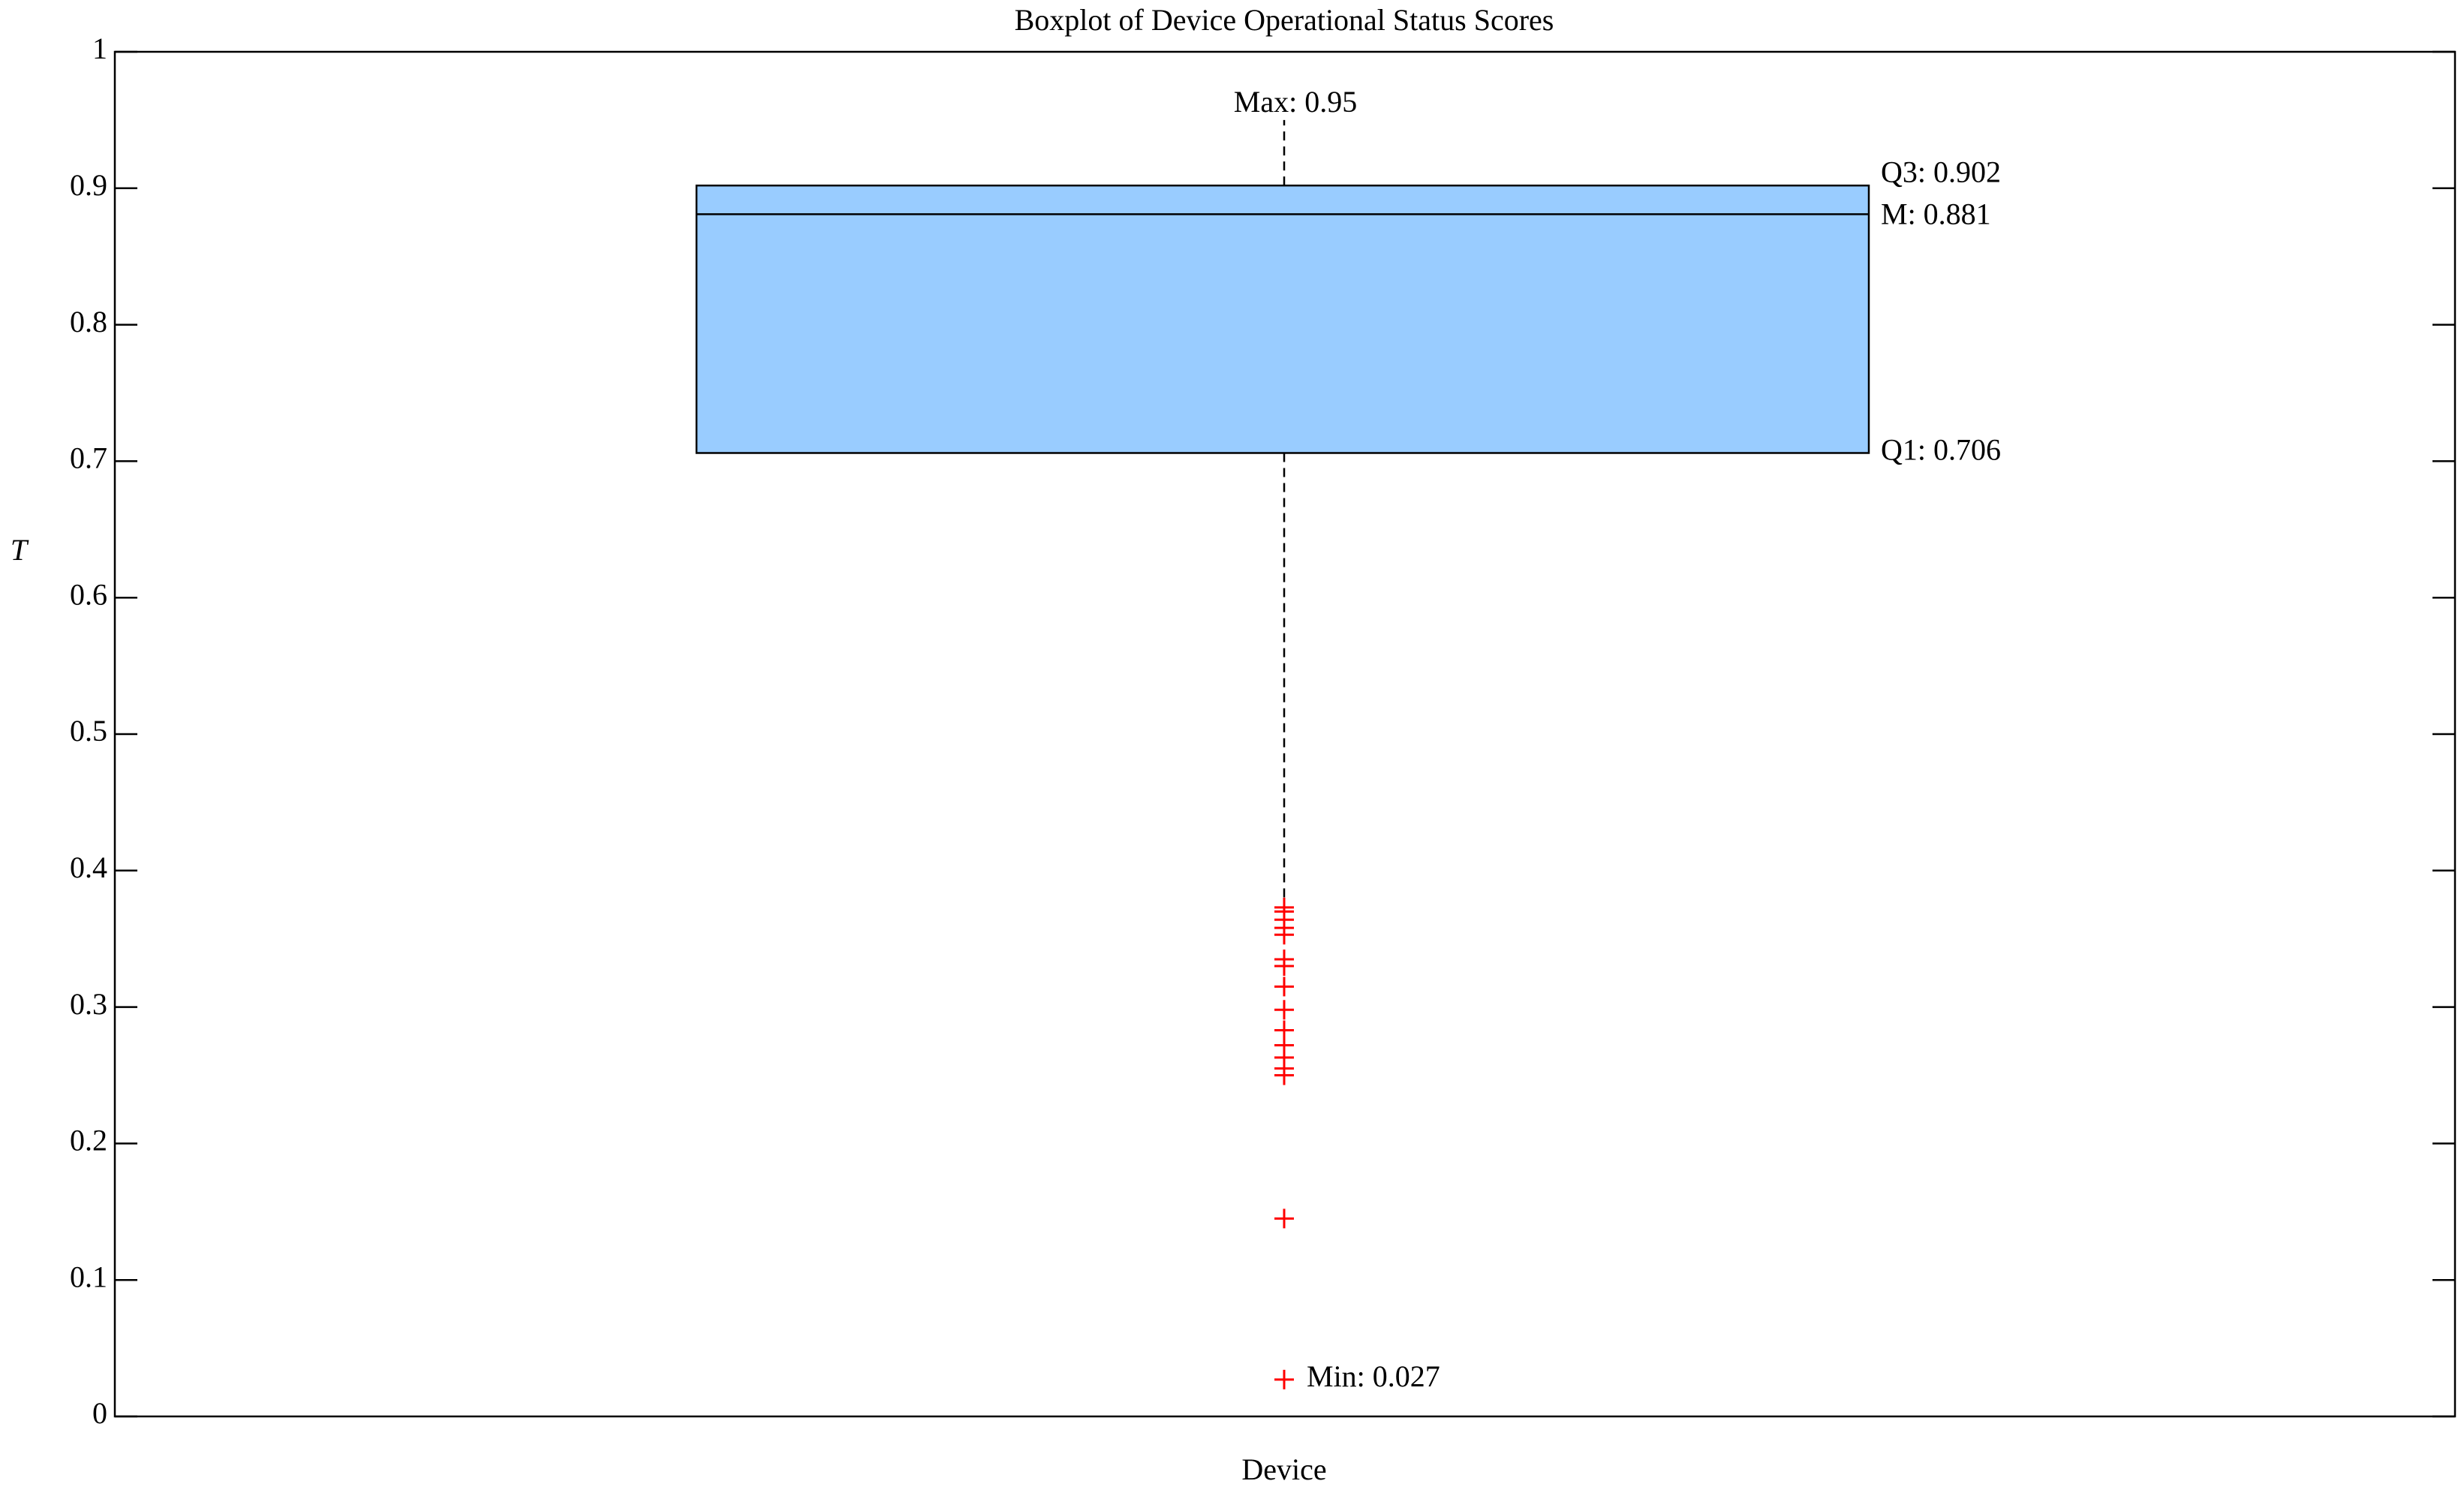  Describe the element at coordinates (1373, 1376) in the screenshot. I see `data-label: Min: 0.027` at that location.